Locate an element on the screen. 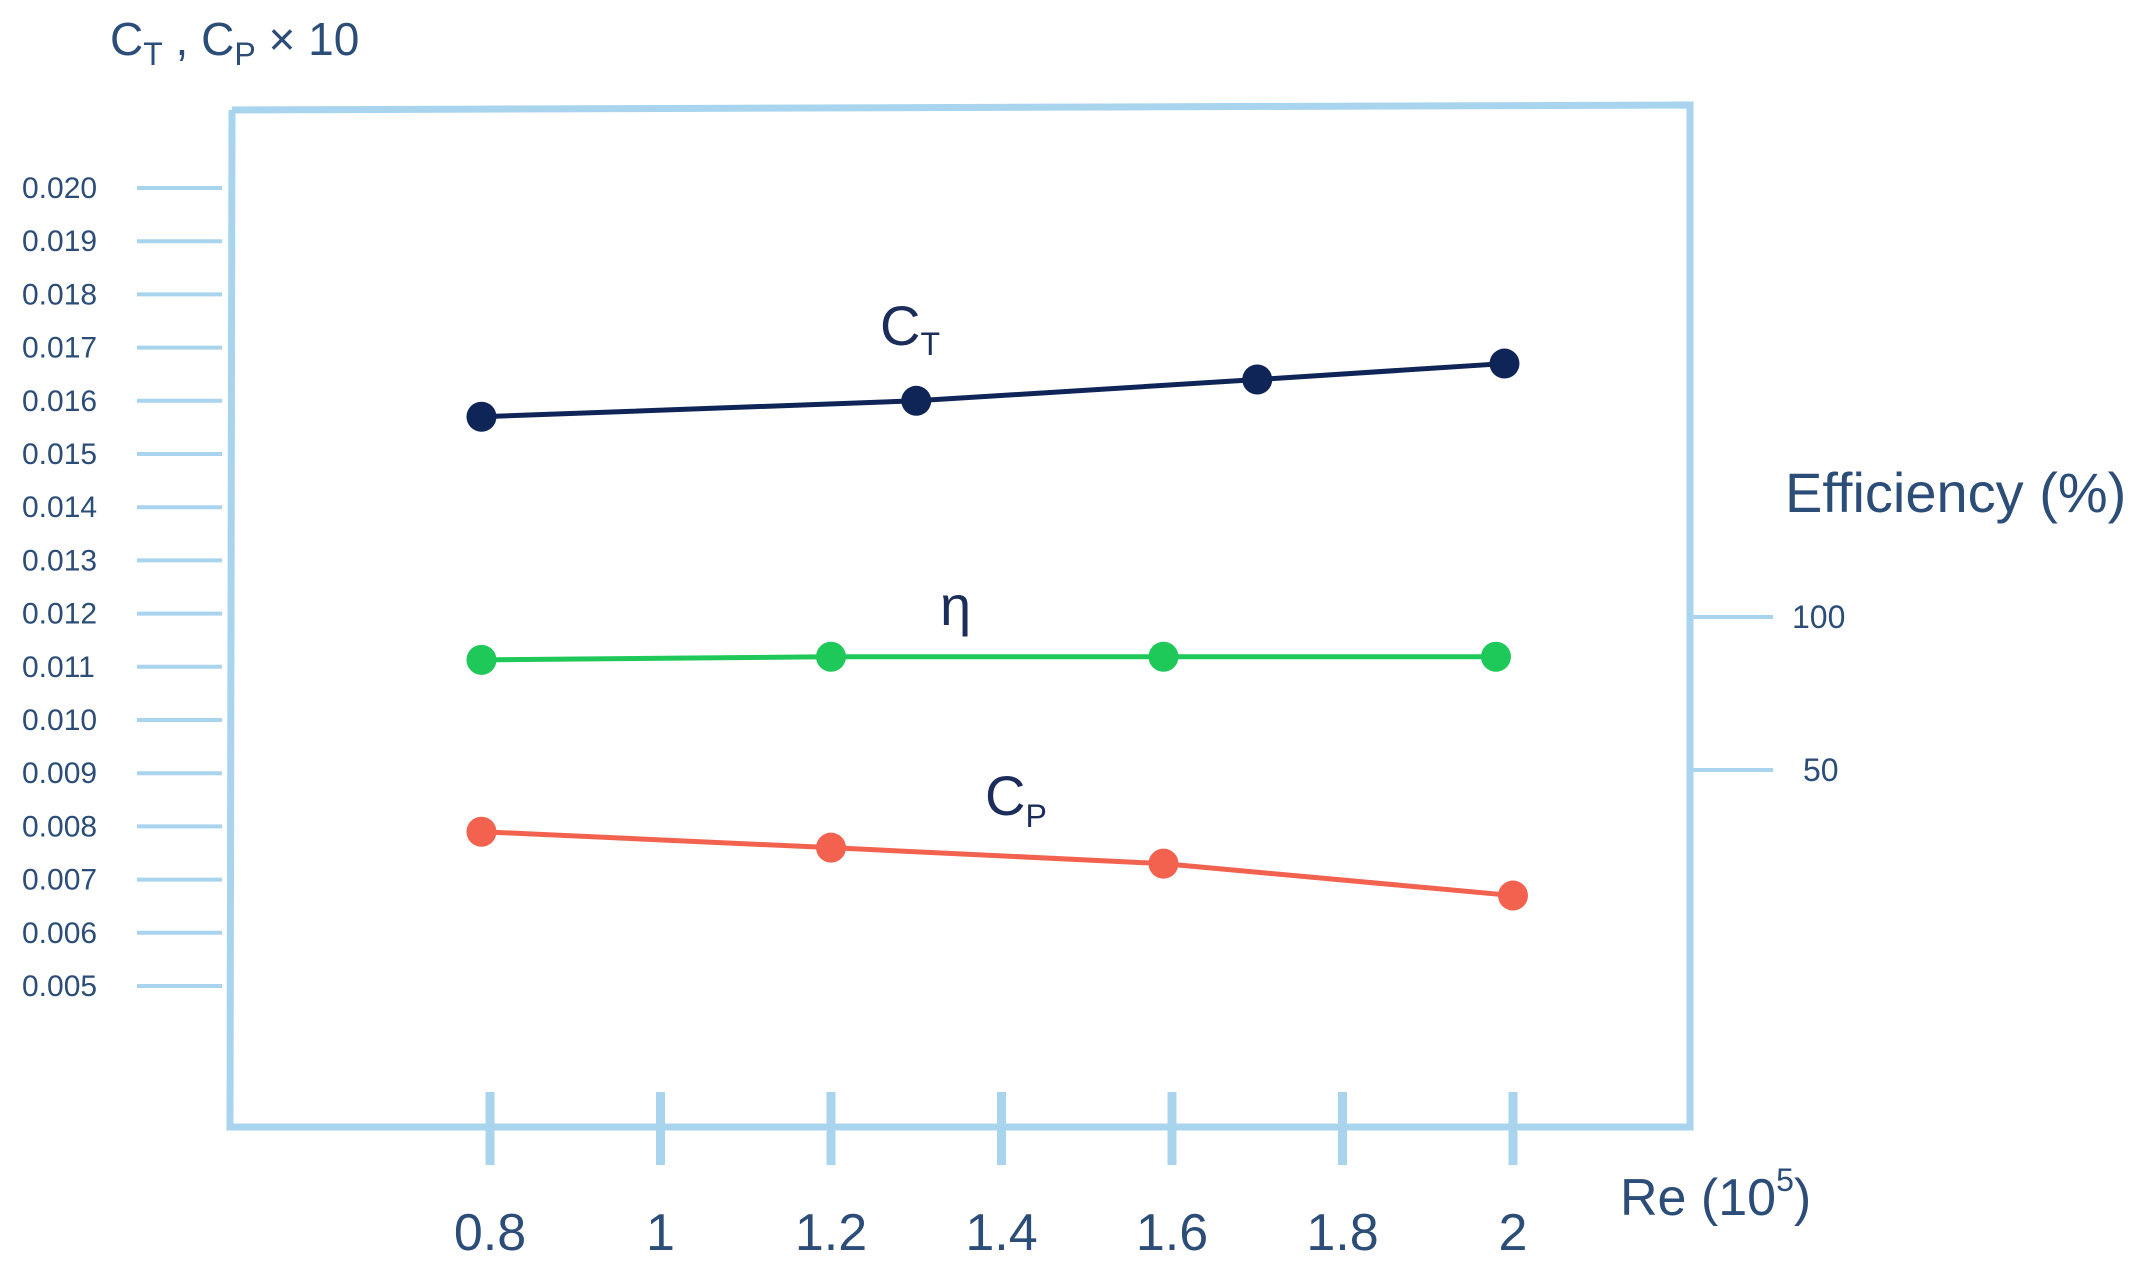  x-tick-label: 2 is located at coordinates (1513, 1233).